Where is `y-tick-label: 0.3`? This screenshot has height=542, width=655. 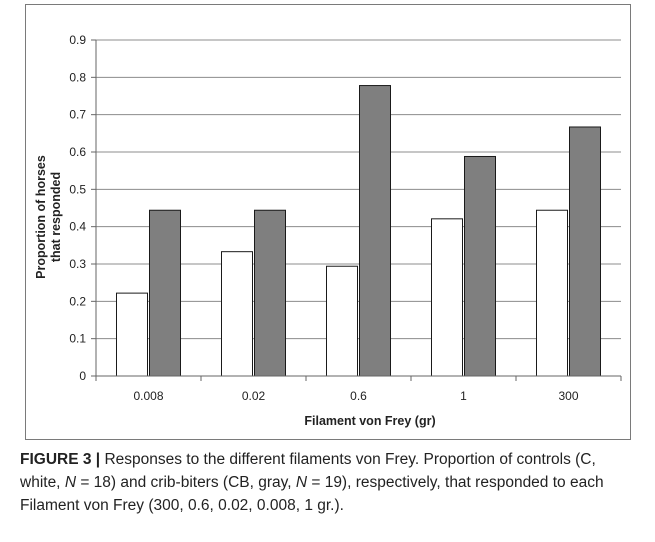
y-tick-label: 0.3 is located at coordinates (77, 264).